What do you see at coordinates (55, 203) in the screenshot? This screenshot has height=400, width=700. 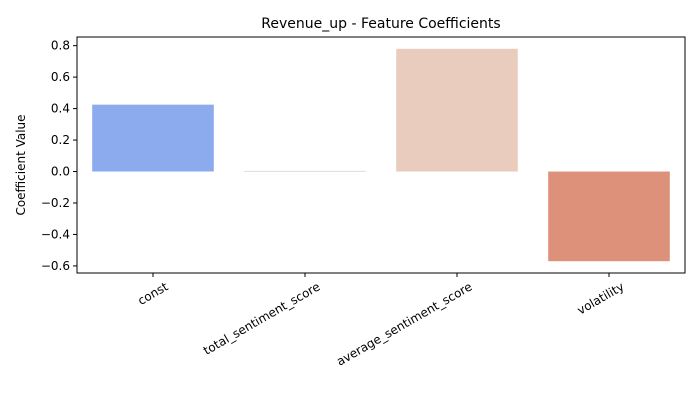 I see `y-tick-label: −0.2` at bounding box center [55, 203].